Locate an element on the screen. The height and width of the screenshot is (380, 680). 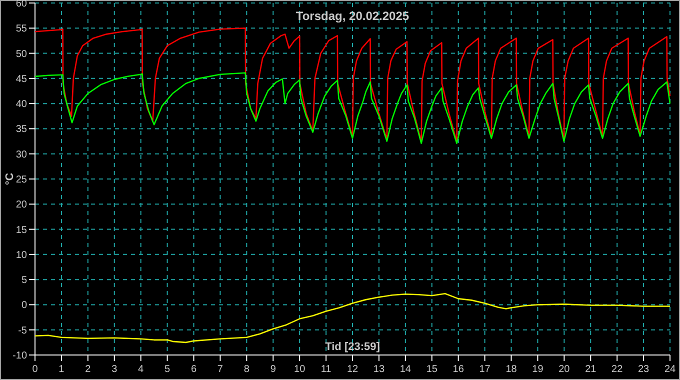
y-axis-title: °C is located at coordinates (10, 179).